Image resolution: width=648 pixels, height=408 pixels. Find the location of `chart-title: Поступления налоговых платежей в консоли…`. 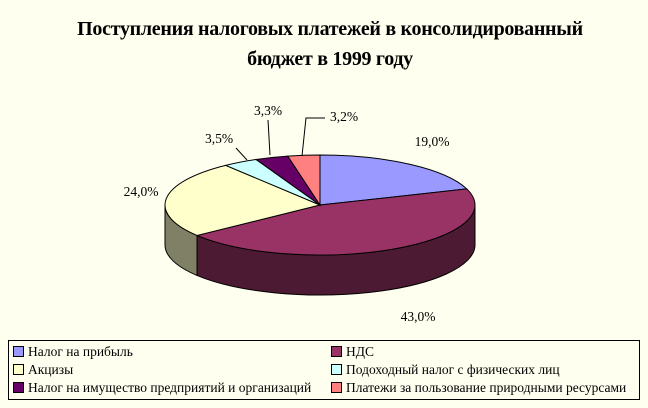

chart-title: Поступления налоговых платежей в консоли… is located at coordinates (330, 44).